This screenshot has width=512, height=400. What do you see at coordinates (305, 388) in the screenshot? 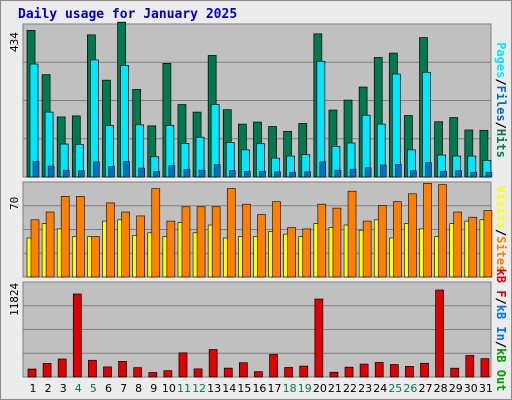
I see `x-tick-label: 19` at bounding box center [305, 388].